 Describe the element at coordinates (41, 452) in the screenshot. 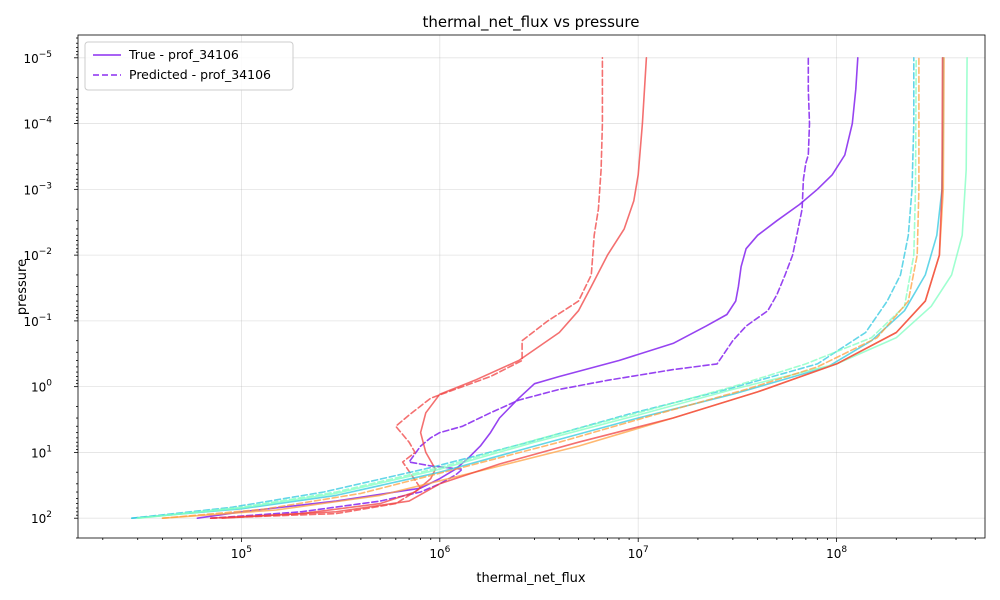

I see `y-tick-label: 10¹` at that location.